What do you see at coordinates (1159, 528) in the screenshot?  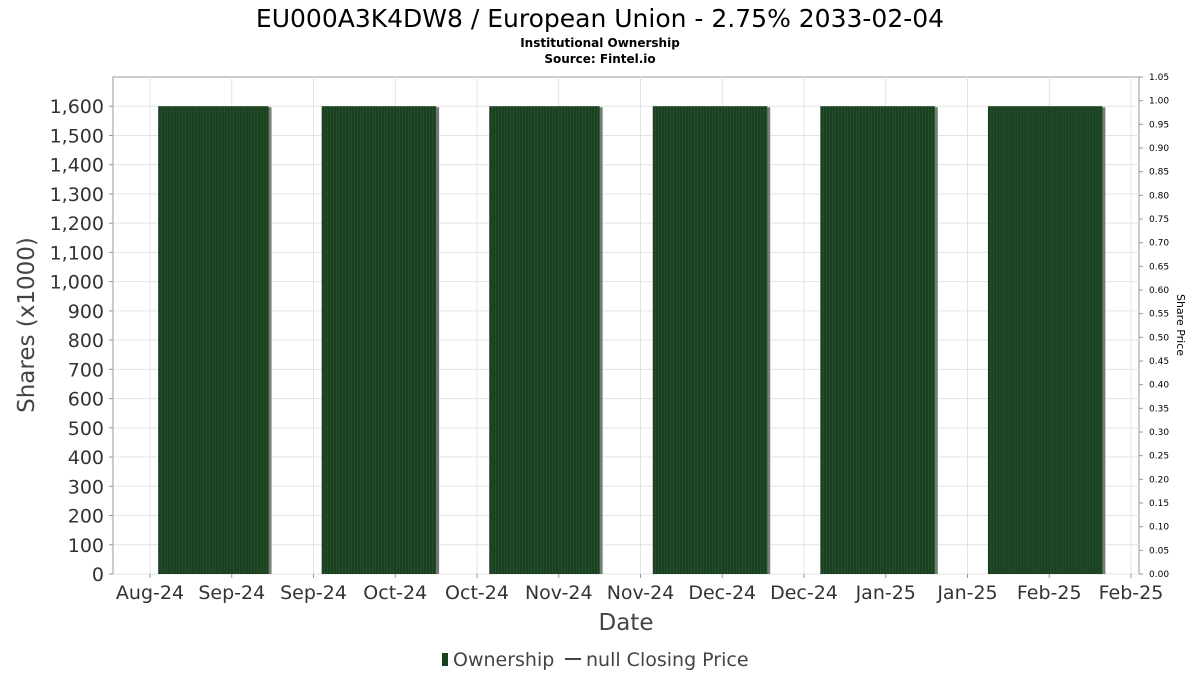 I see `y2-tick-label: 0.10` at bounding box center [1159, 528].